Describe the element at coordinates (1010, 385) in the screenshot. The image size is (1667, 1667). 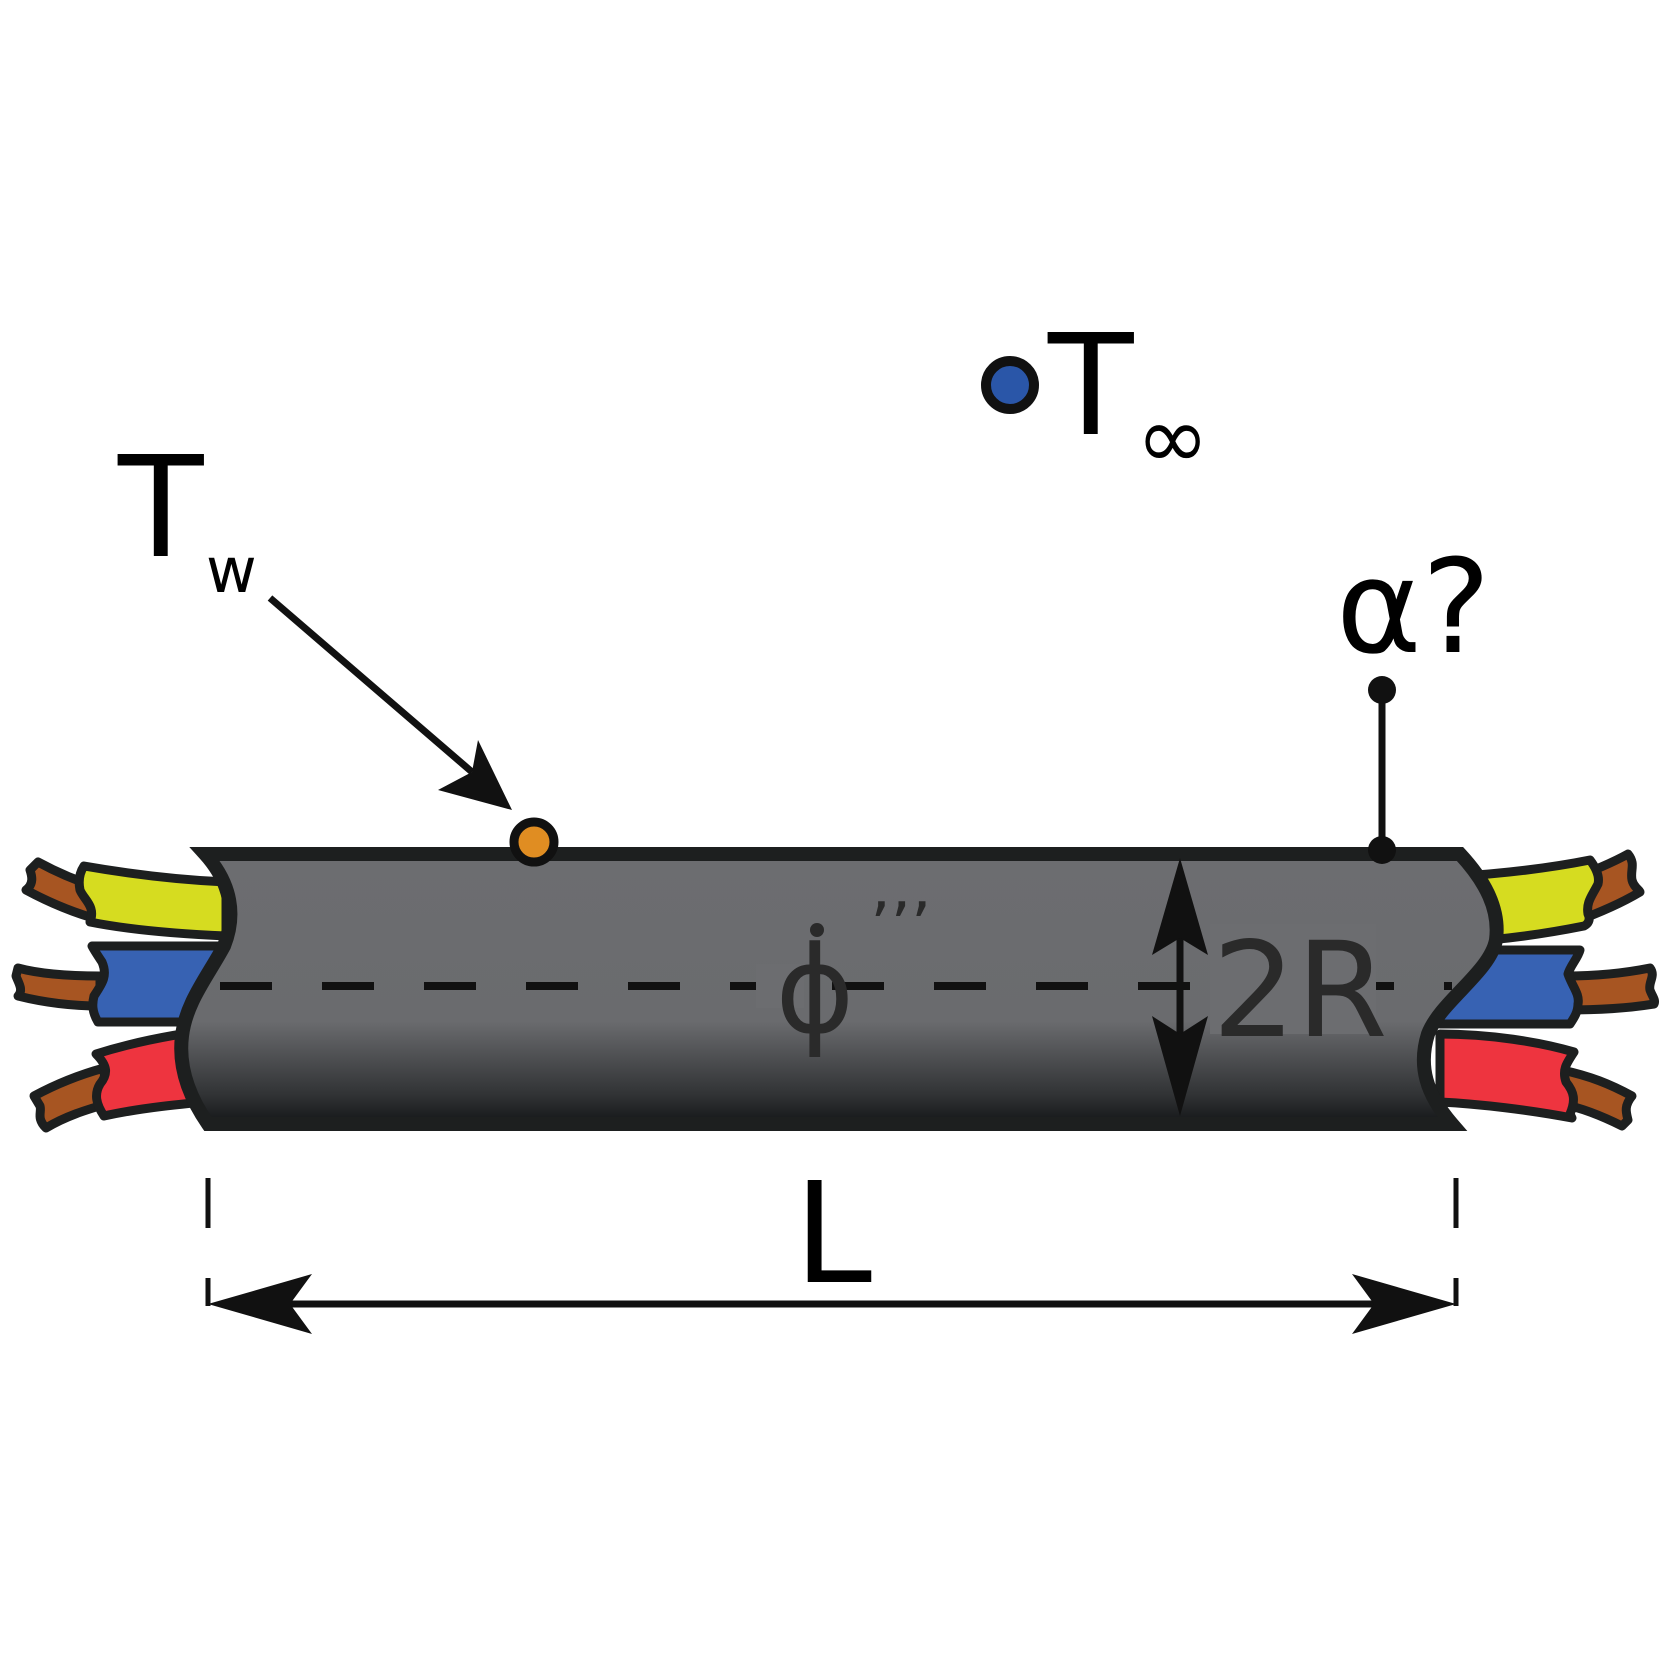
I see `ambient-temperature-sensor` at that location.